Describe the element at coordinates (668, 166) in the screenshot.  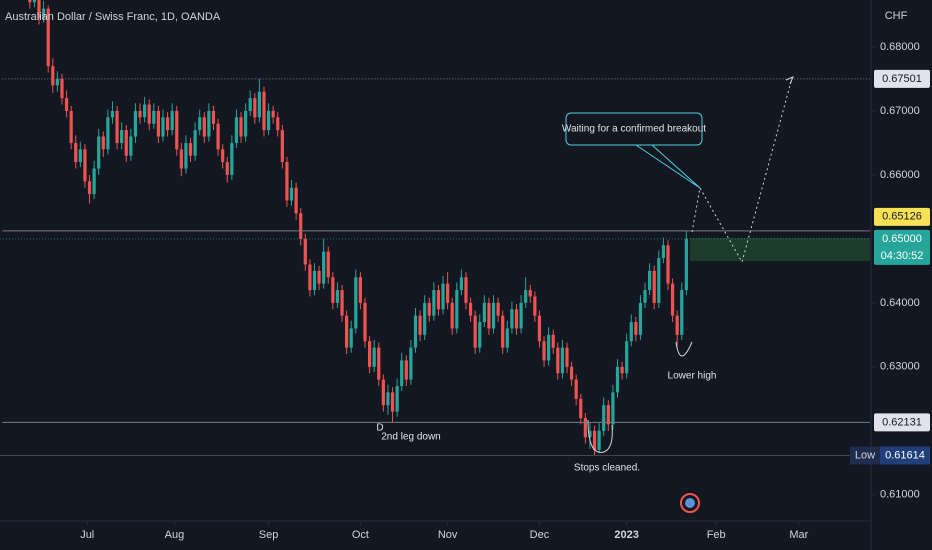
I see `callout-pointer` at that location.